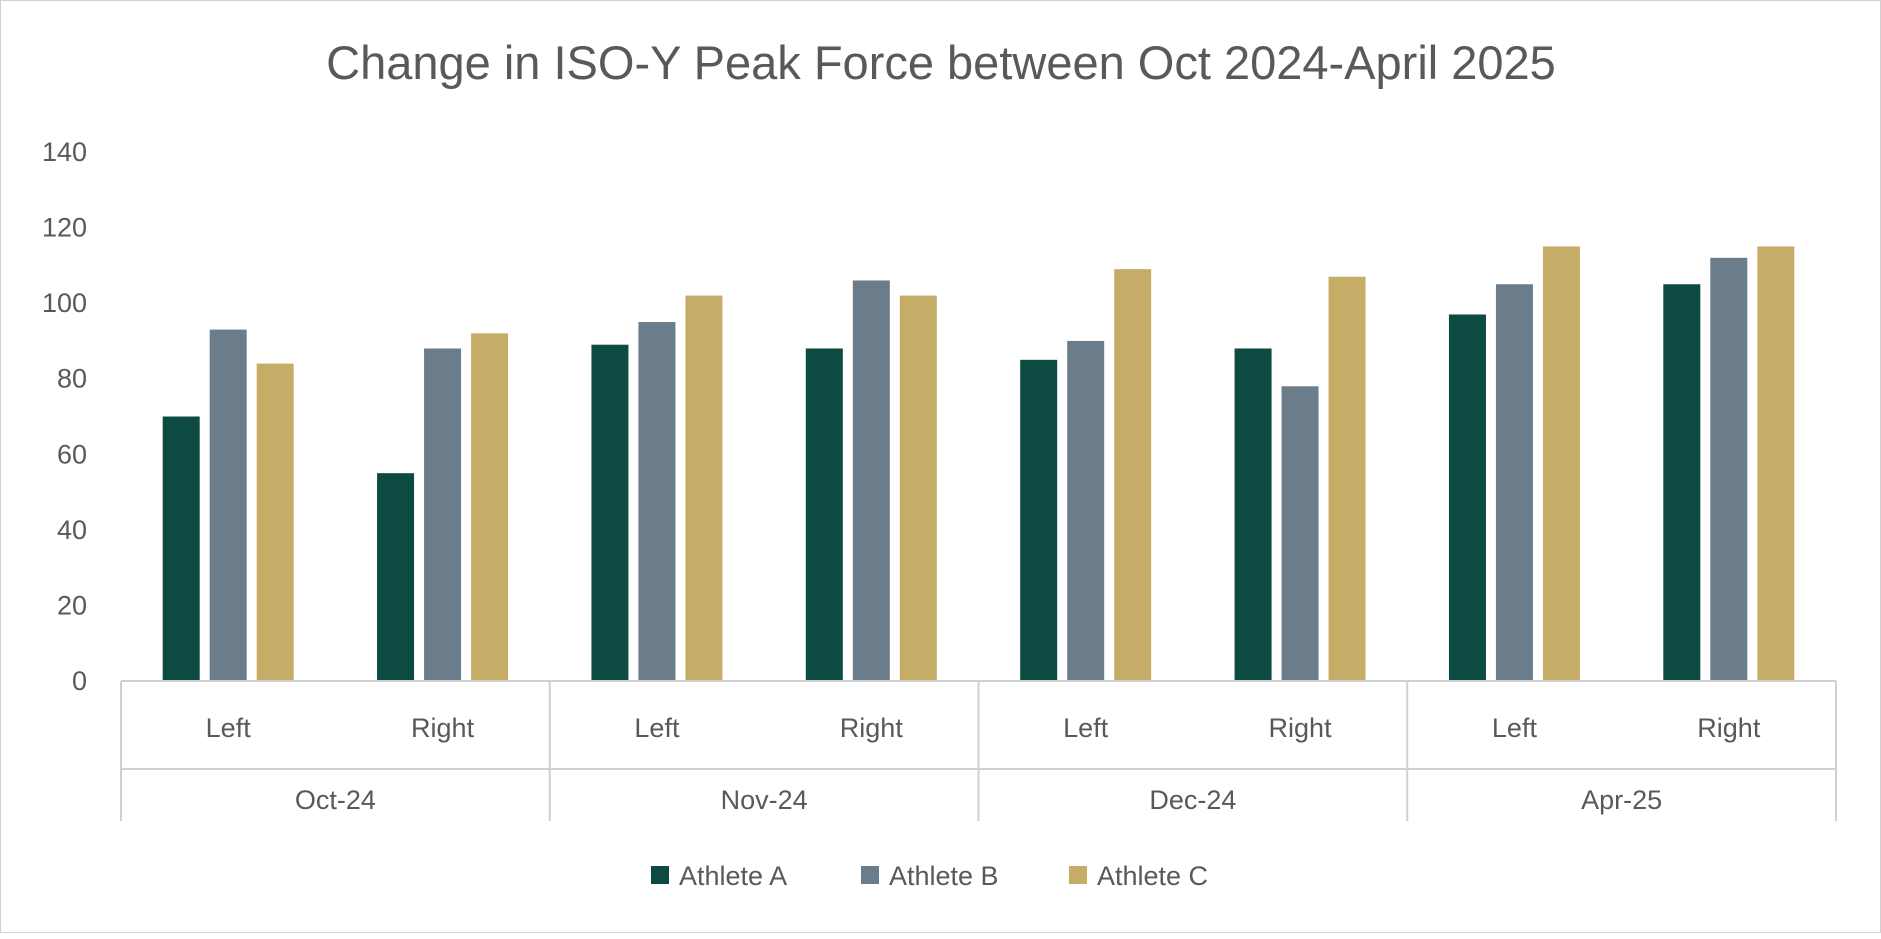  Describe the element at coordinates (764, 800) in the screenshot. I see `x-group-label: Nov-24` at that location.